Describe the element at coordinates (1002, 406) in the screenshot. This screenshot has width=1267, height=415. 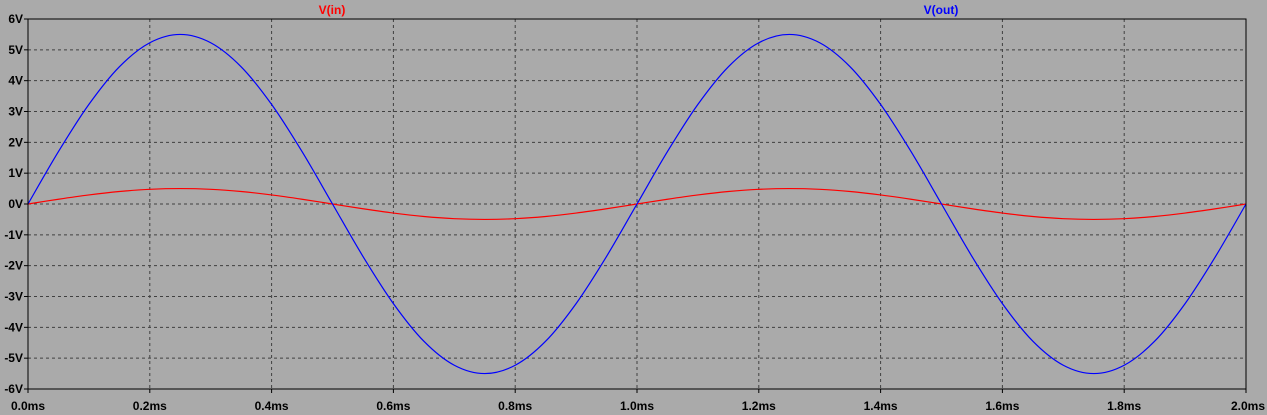
I see `x-tick-label: 1.6ms` at that location.